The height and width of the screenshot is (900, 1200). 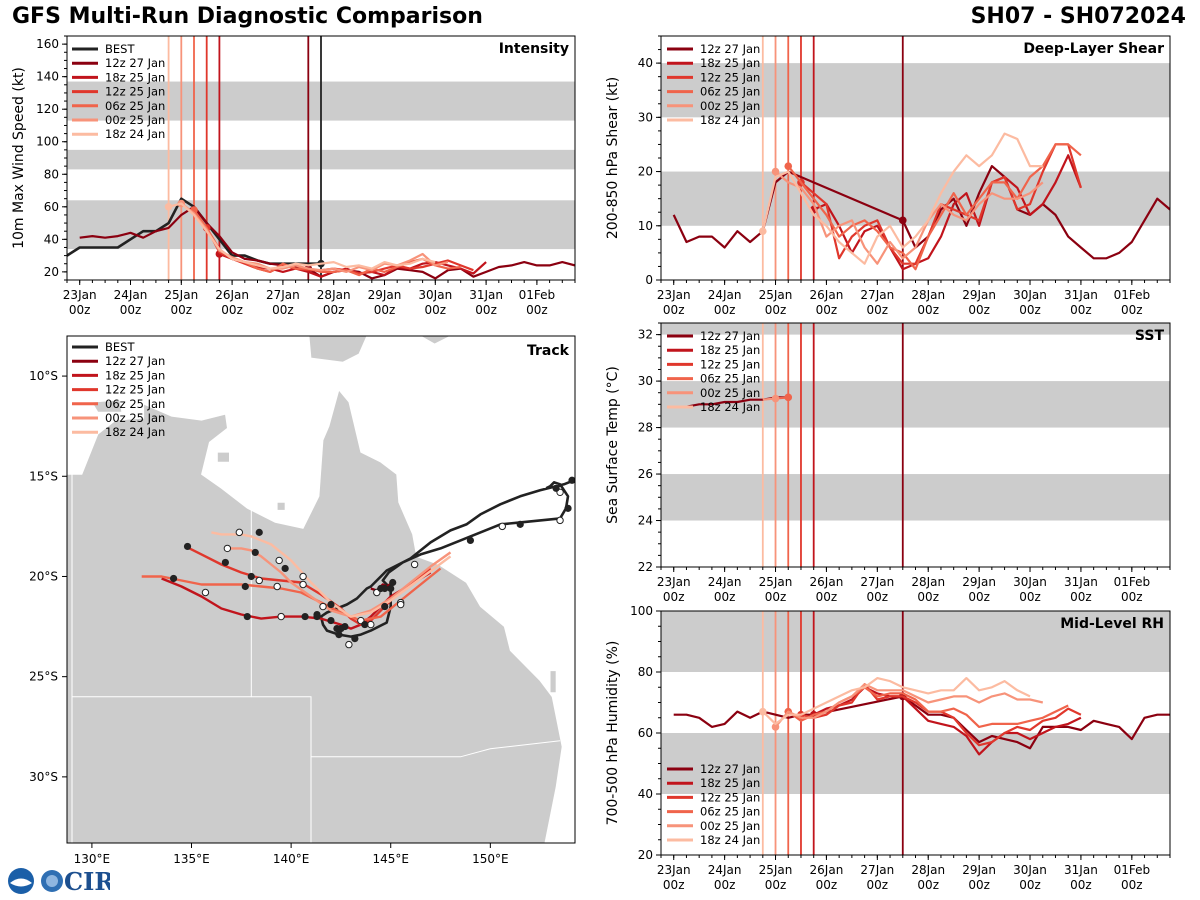 What do you see at coordinates (645, 335) in the screenshot?
I see `sst-ytick-label: 32` at bounding box center [645, 335].